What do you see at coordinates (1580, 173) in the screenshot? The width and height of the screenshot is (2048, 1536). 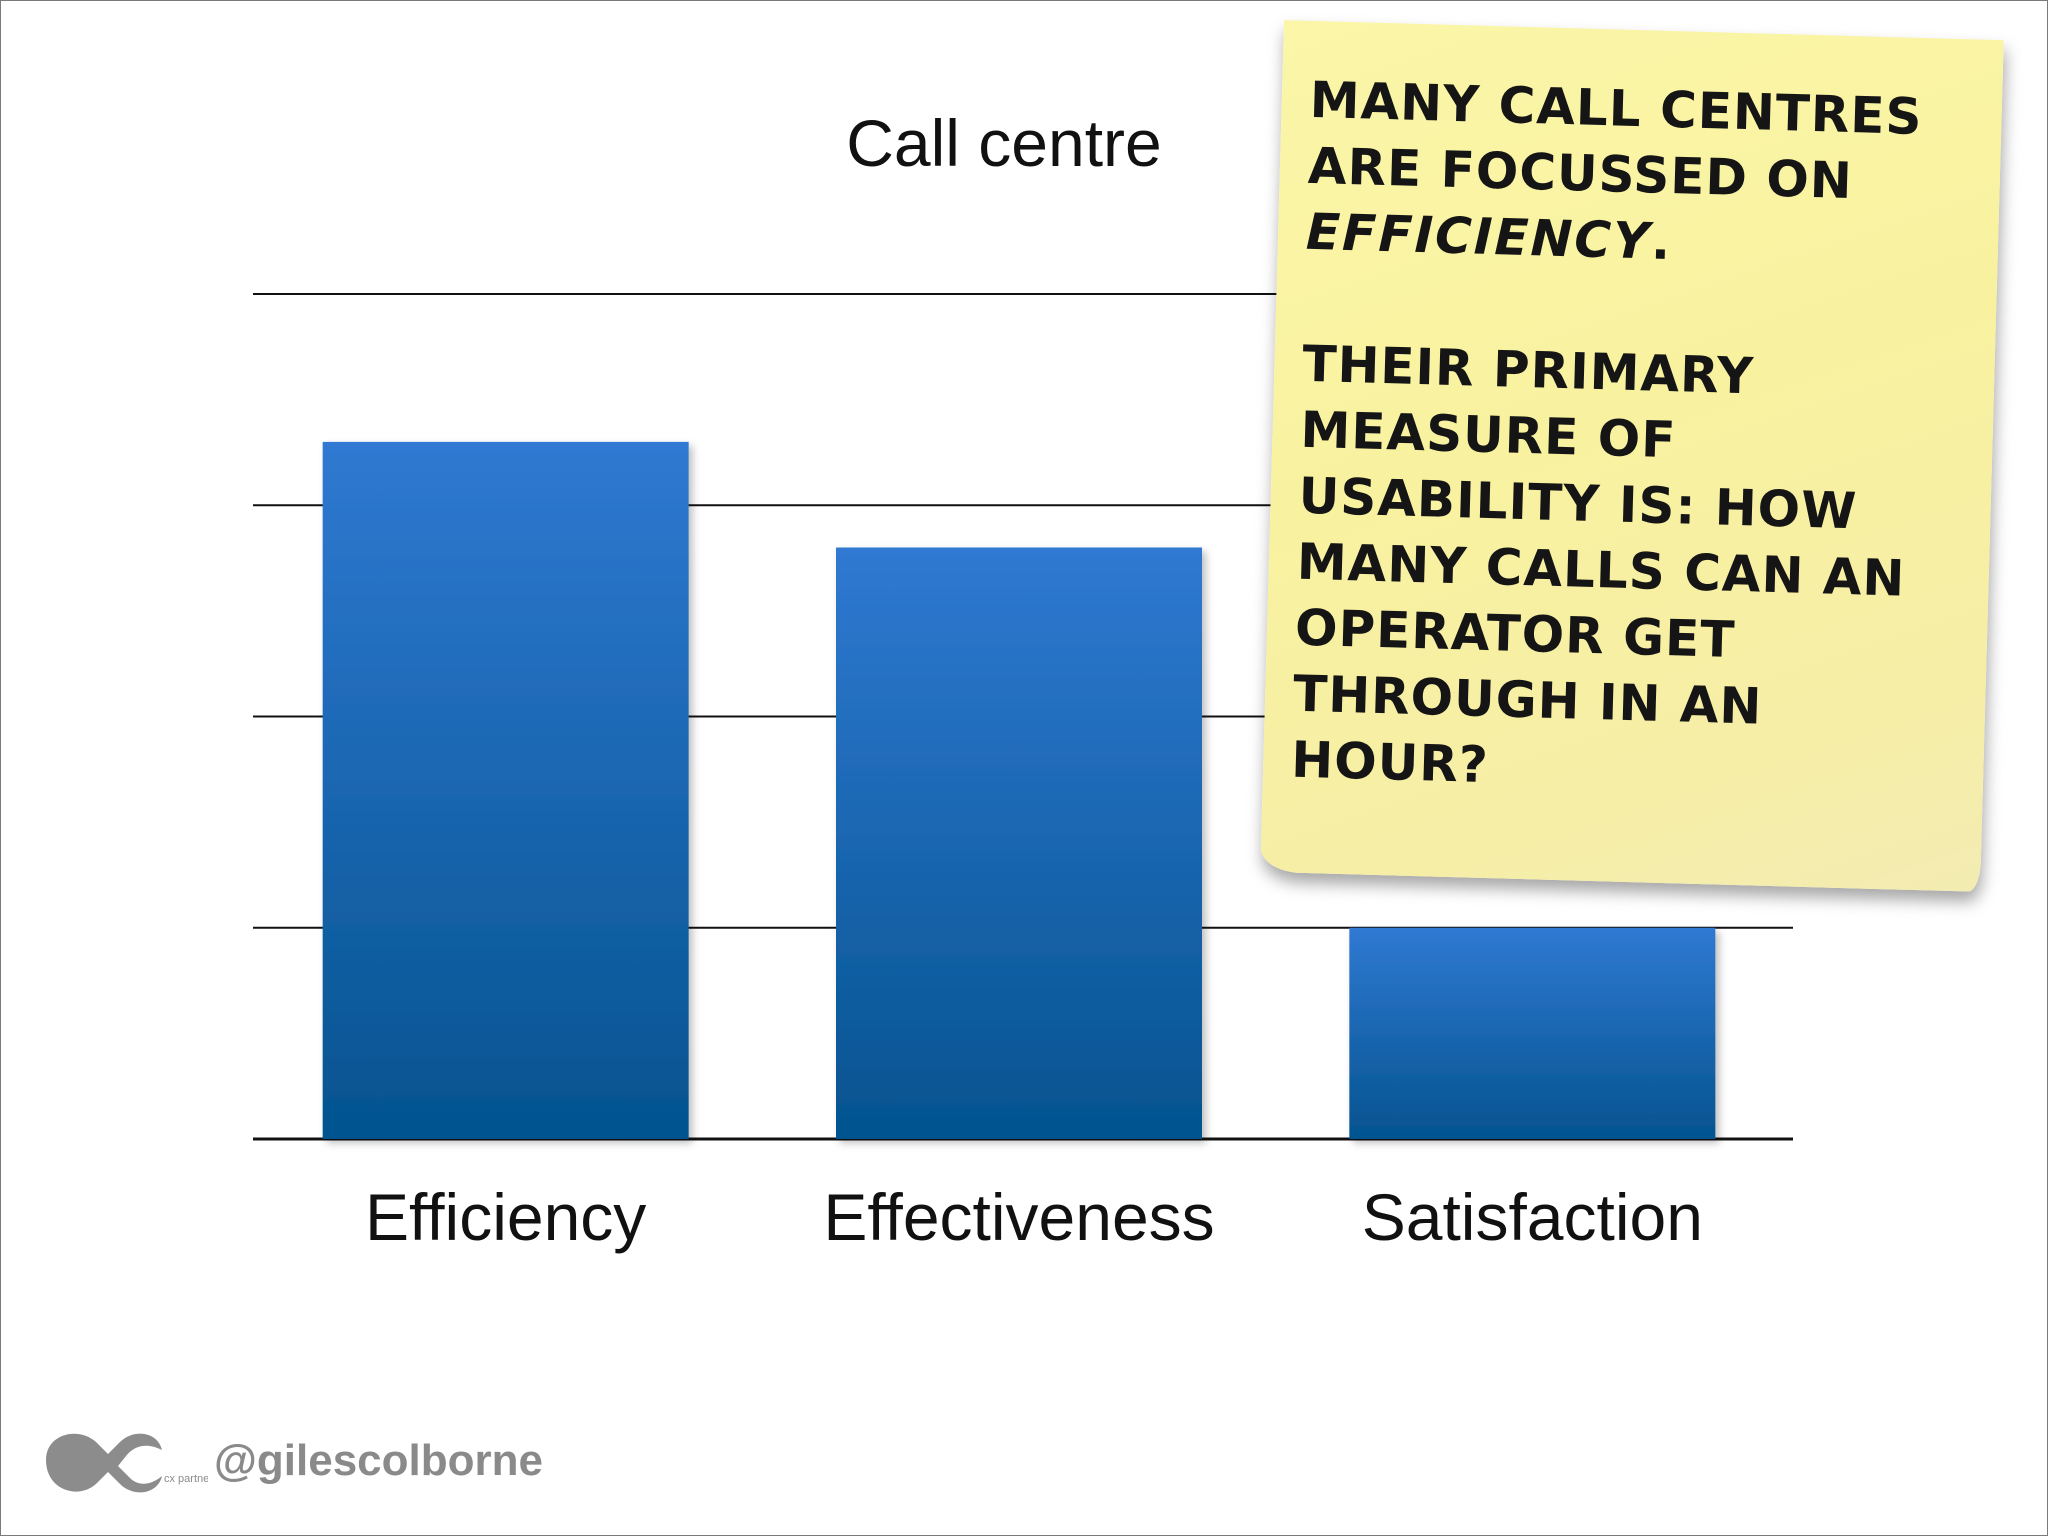 I see `note-line-2: are focussed on` at bounding box center [1580, 173].